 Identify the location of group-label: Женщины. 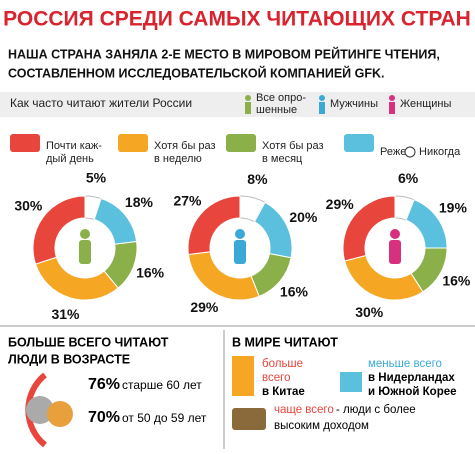
(425, 104).